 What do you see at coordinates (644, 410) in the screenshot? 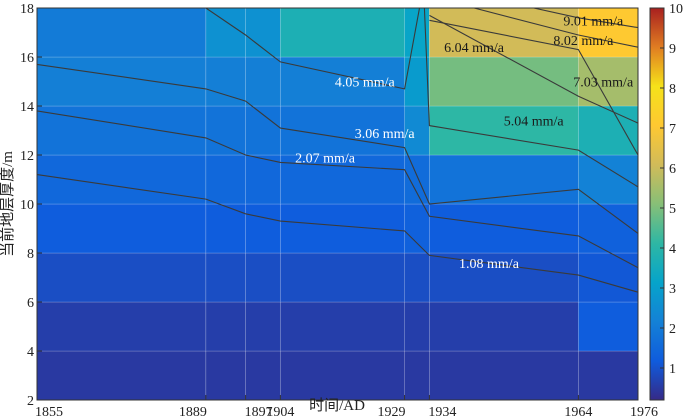
I see `x-tick-label: 1976` at bounding box center [644, 410].